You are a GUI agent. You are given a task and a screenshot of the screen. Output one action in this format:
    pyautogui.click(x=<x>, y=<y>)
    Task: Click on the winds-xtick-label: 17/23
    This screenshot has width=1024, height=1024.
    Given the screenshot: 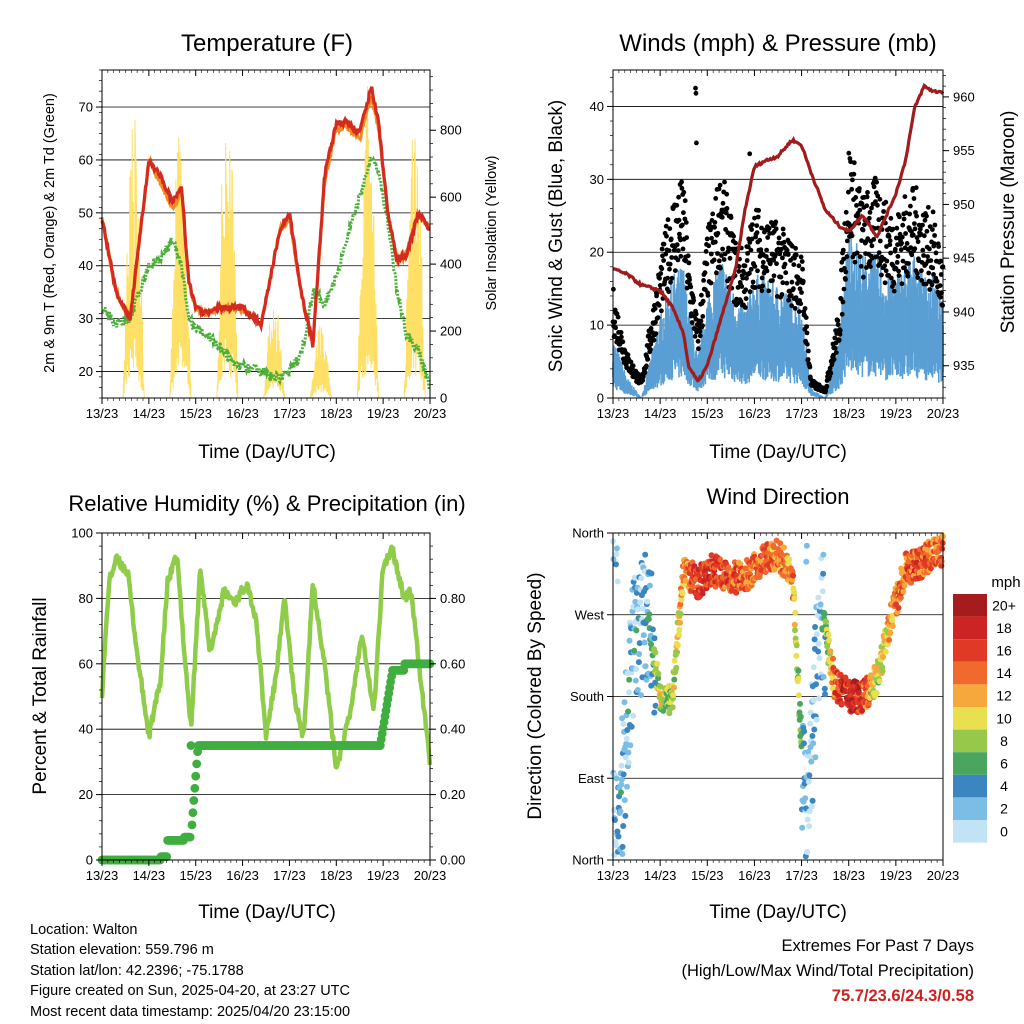 What is the action you would take?
    pyautogui.click(x=801, y=413)
    